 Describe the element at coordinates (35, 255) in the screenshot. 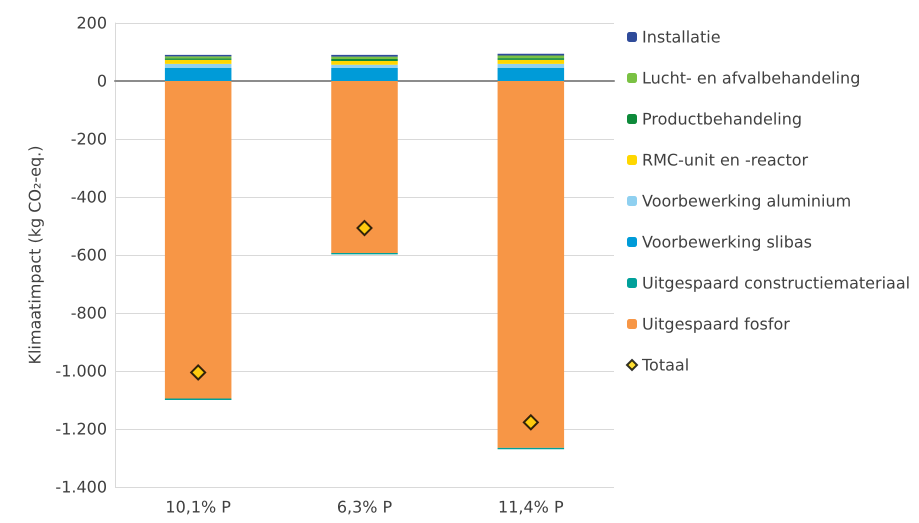

I see `y-axis-title: Klimaatimpact (kg CO₂-eq.)` at that location.